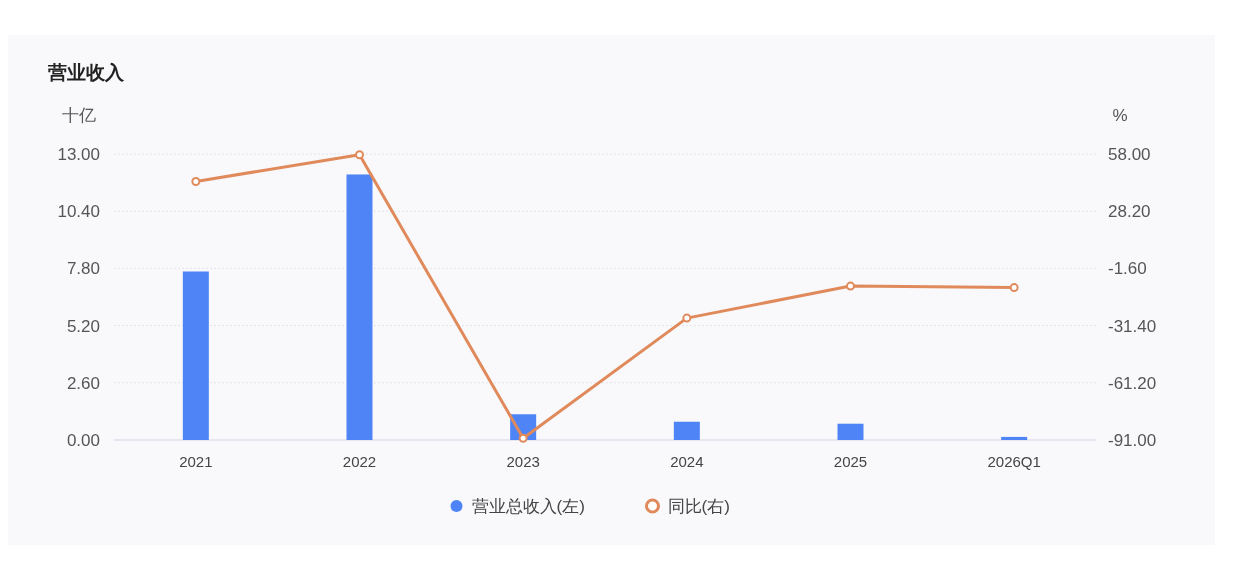 The image size is (1236, 564). Describe the element at coordinates (79, 115) in the screenshot. I see `y-axis-title: 十亿` at that location.